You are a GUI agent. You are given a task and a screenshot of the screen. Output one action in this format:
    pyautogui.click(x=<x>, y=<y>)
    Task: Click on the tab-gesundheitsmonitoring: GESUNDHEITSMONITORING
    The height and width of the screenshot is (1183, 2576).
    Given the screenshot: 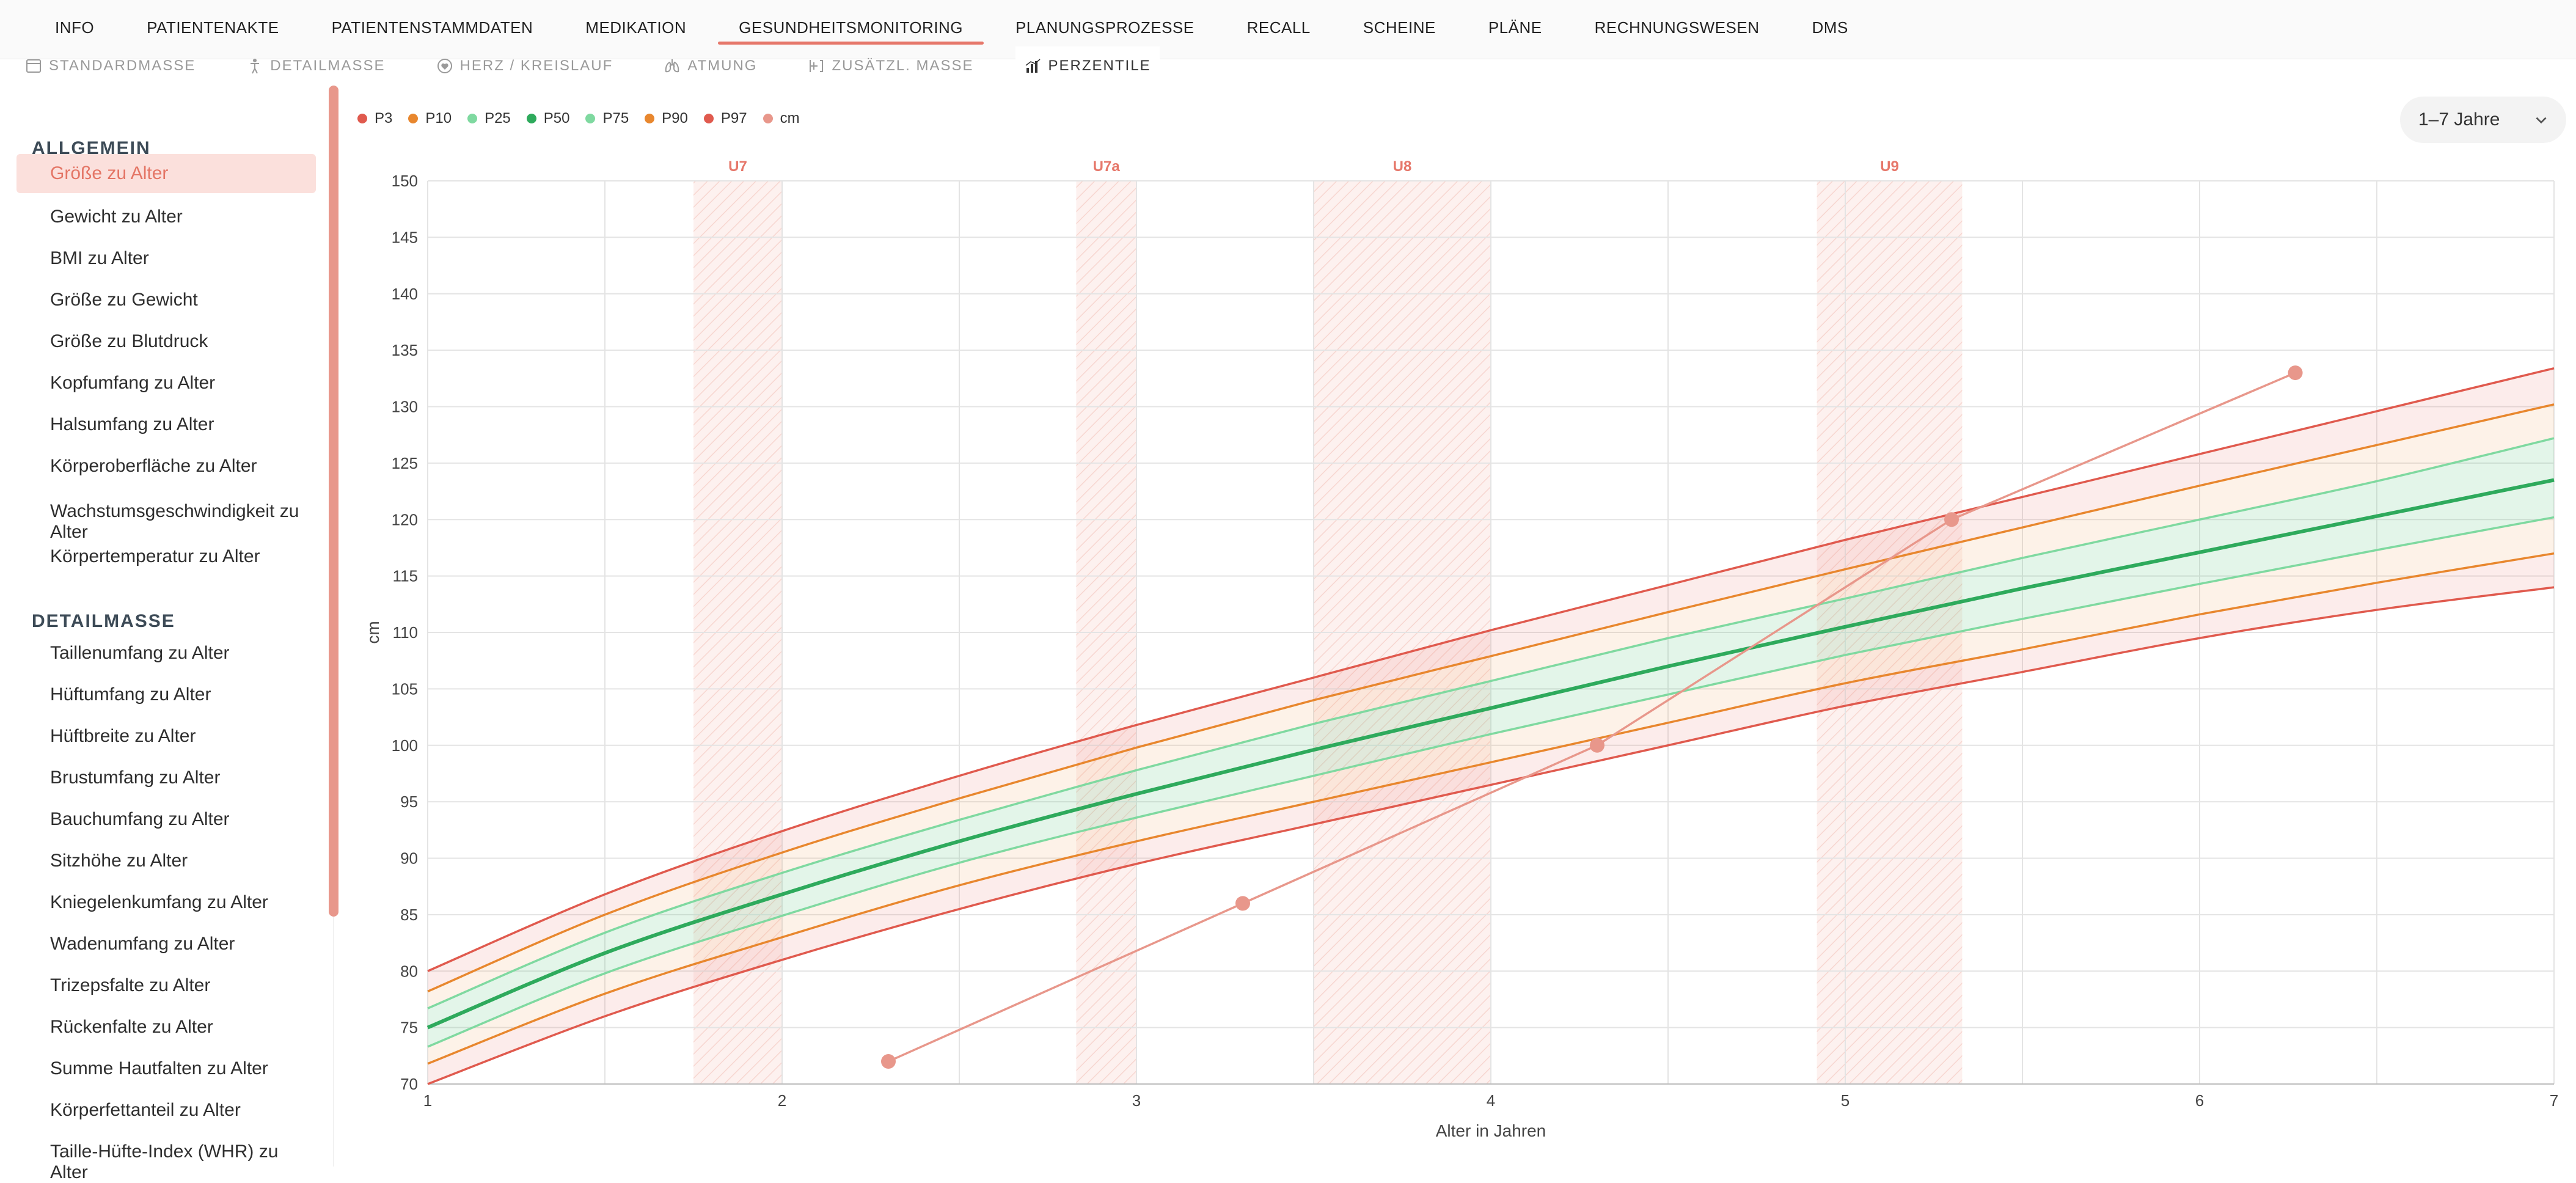 What is the action you would take?
    pyautogui.click(x=851, y=31)
    